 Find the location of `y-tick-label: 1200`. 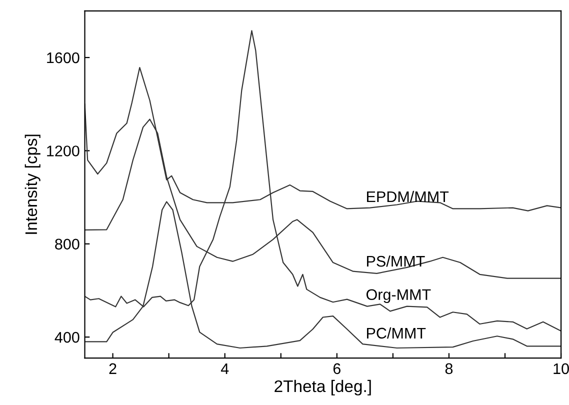

y-tick-label: 1200 is located at coordinates (63, 151).